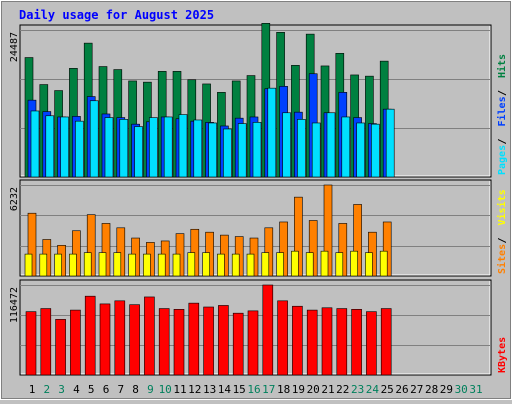 Image resolution: width=512 pixels, height=404 pixels. I want to click on legend-sites: Sites, so click(502, 259).